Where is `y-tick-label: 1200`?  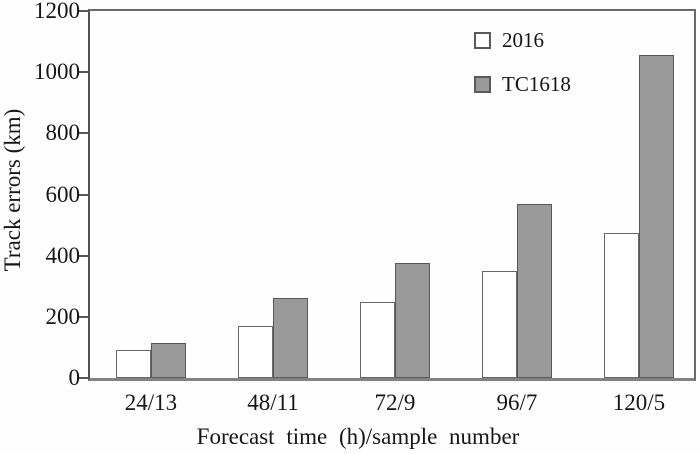
y-tick-label: 1200 is located at coordinates (57, 11).